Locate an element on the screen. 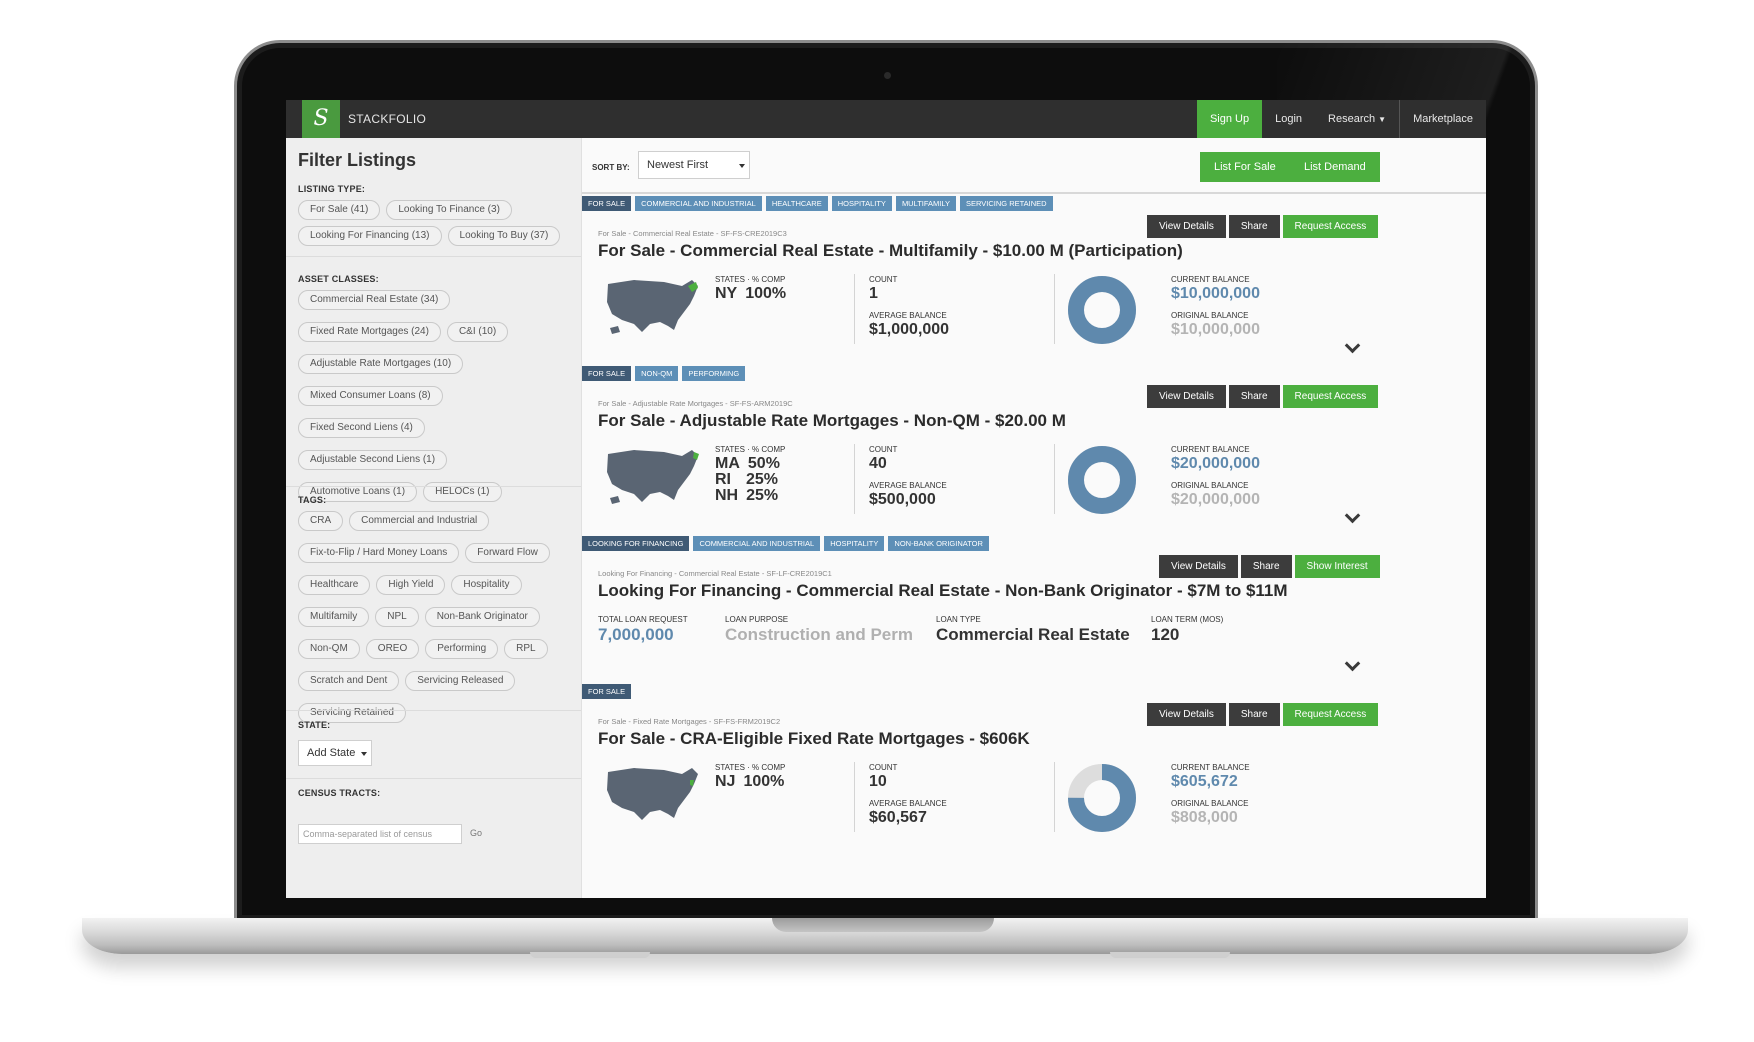  filter-chip: RPL is located at coordinates (526, 649).